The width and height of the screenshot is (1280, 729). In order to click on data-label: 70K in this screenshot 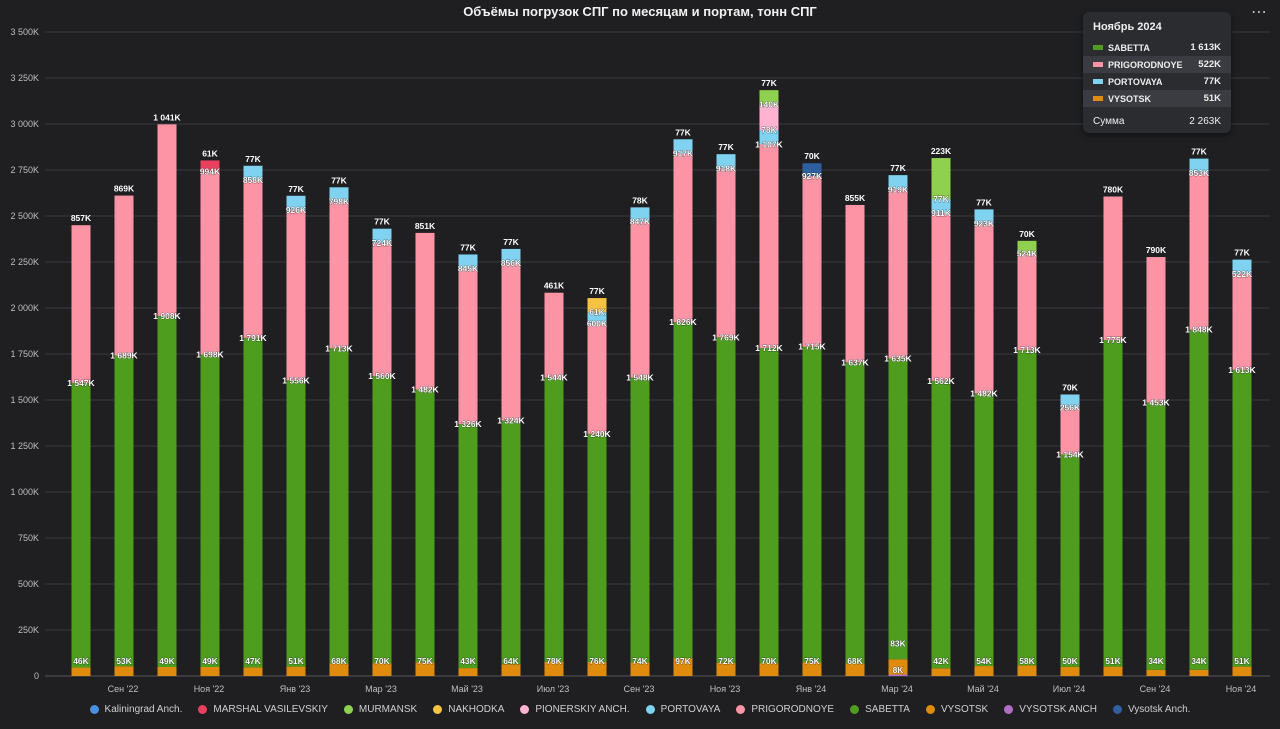, I will do `click(382, 661)`.